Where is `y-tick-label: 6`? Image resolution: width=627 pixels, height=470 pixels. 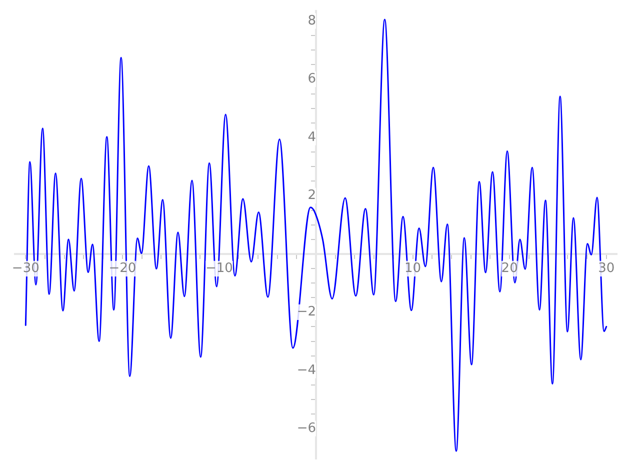 y-tick-label: 6 is located at coordinates (312, 79).